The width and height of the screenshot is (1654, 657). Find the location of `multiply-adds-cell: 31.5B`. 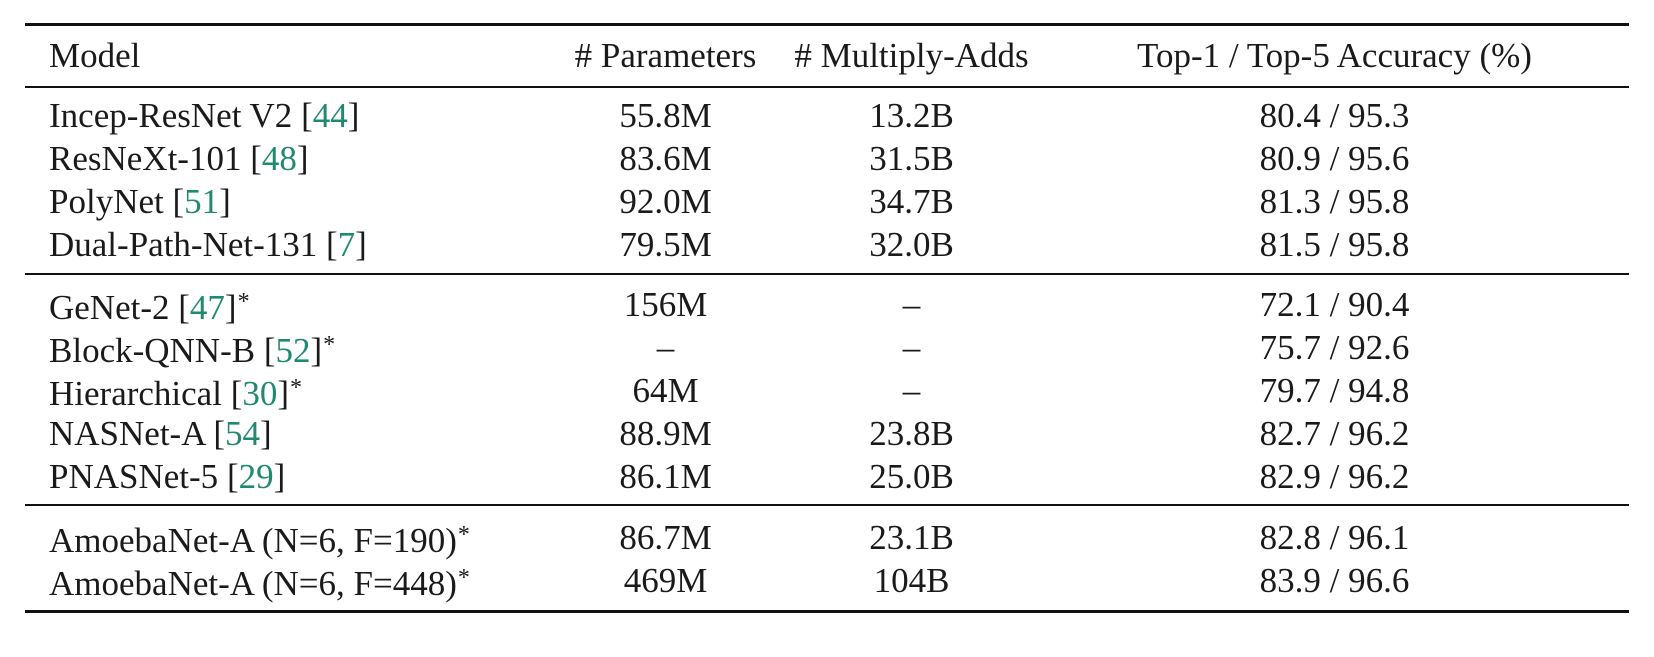

multiply-adds-cell: 31.5B is located at coordinates (911, 158).